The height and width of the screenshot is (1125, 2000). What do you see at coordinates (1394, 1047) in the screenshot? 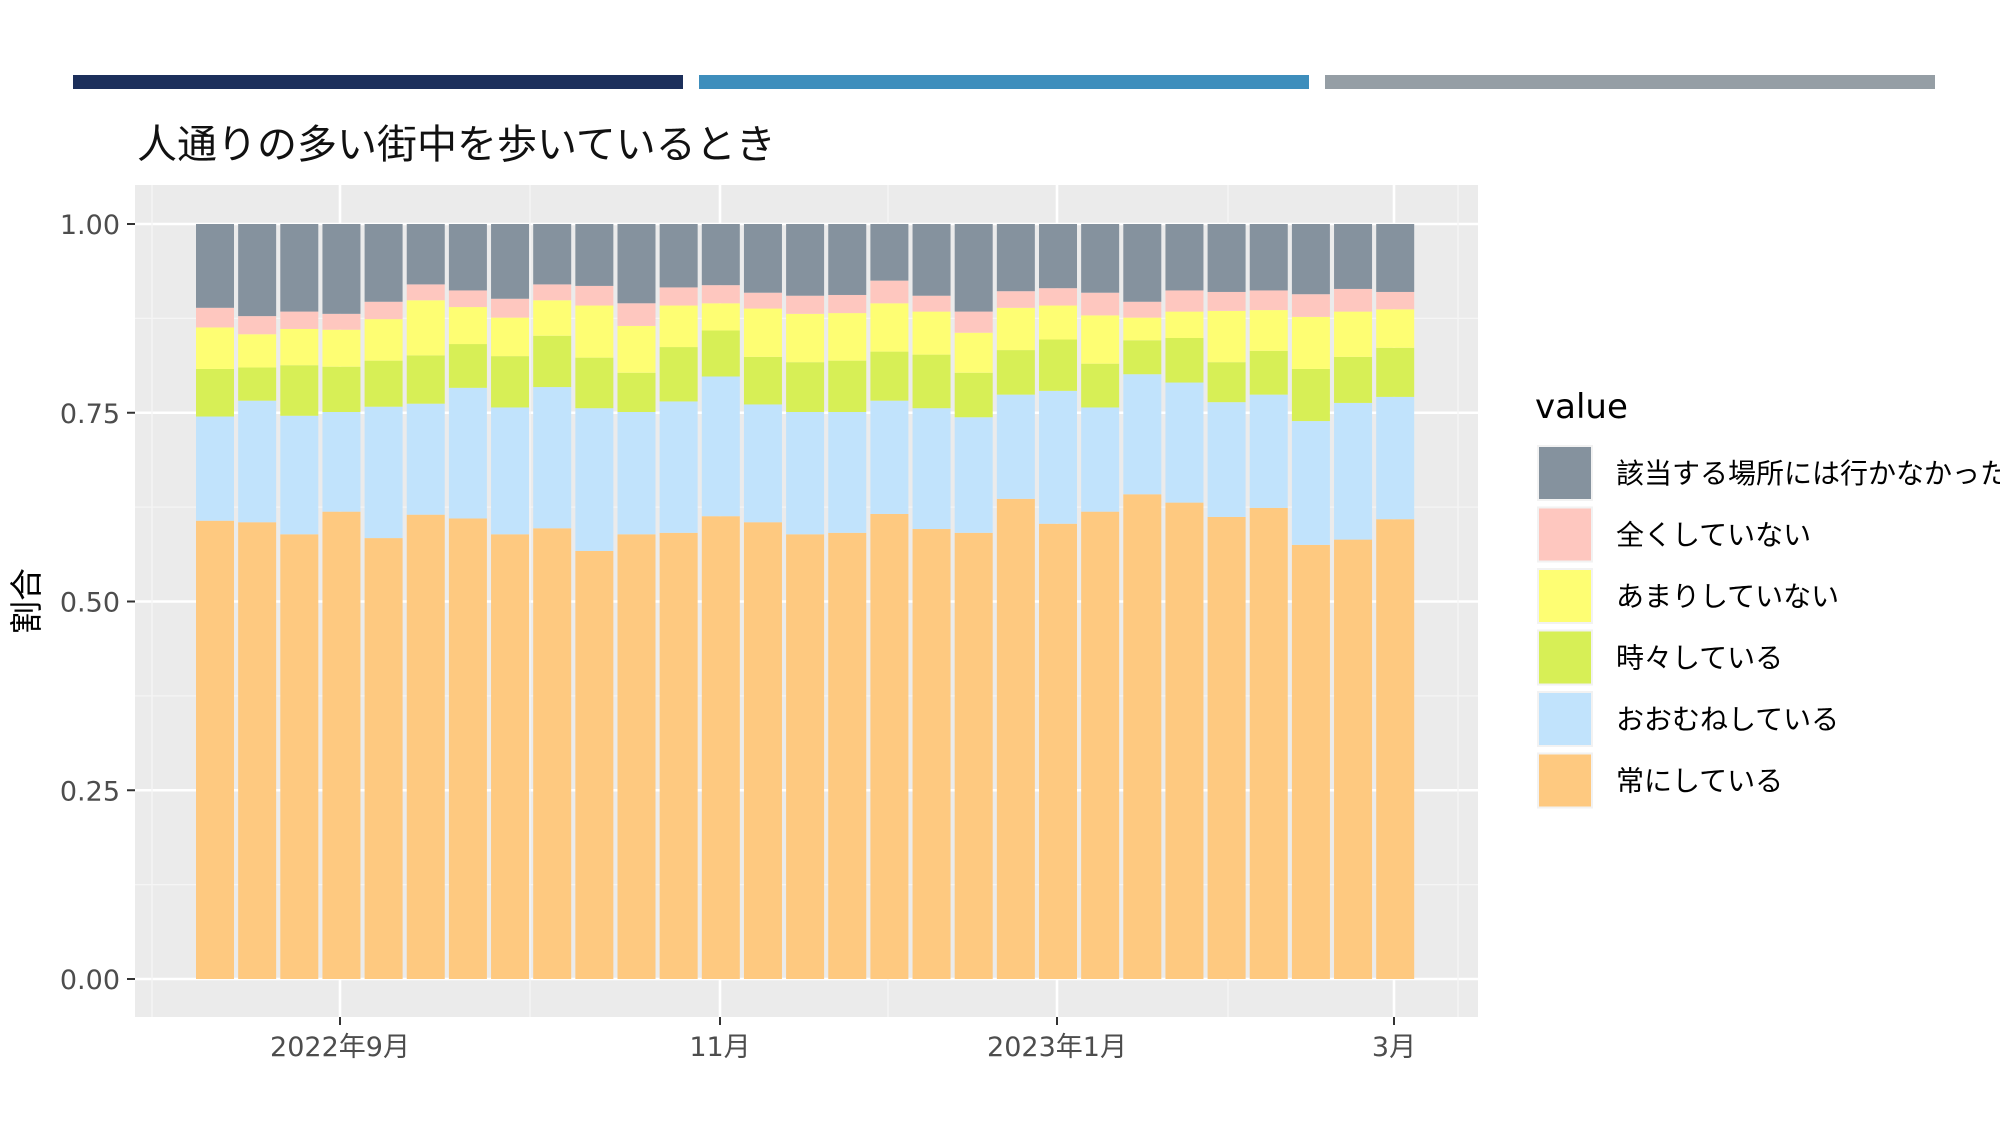
I see `x-tick-label: 3月` at bounding box center [1394, 1047].